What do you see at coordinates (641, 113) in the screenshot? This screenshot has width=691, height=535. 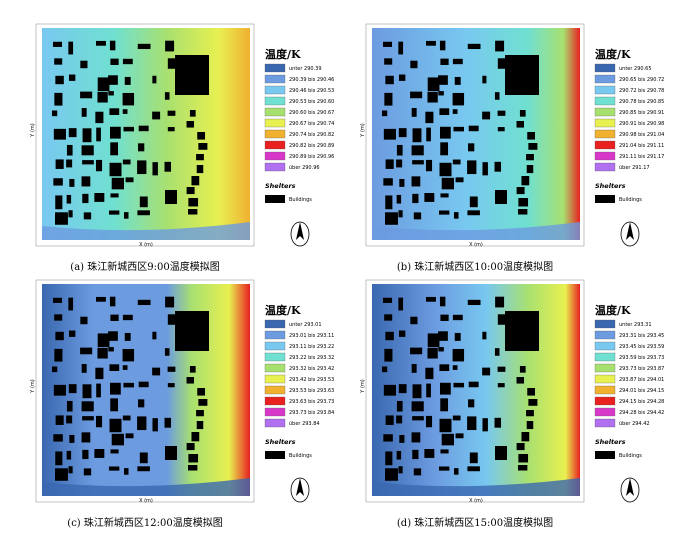 I see `legend-label: 290.85 bis 290.91` at bounding box center [641, 113].